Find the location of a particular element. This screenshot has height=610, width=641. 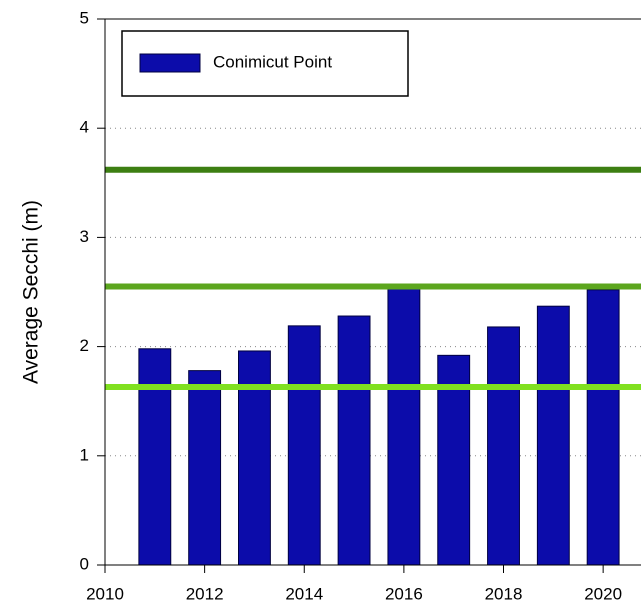

x-tick-label: 2016 is located at coordinates (404, 593).